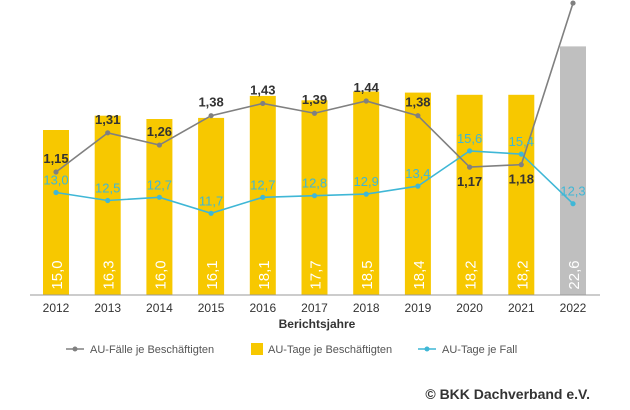 Image resolution: width=630 pixels, height=410 pixels. What do you see at coordinates (418, 308) in the screenshot?
I see `x-tick-2019: 2019` at bounding box center [418, 308].